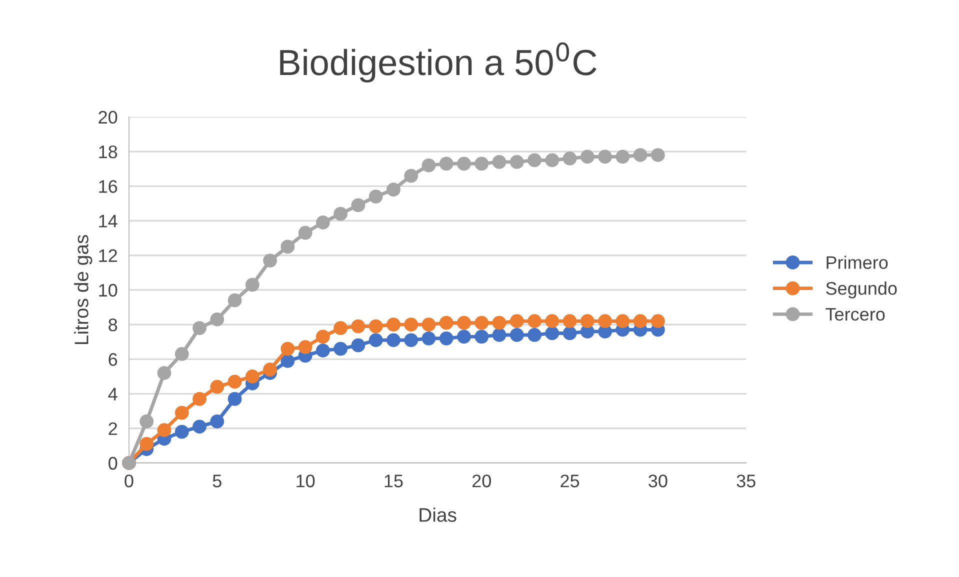 The image size is (959, 577). I want to click on chart-title: Biodigestion a 50$^{0}$C, so click(438, 62).